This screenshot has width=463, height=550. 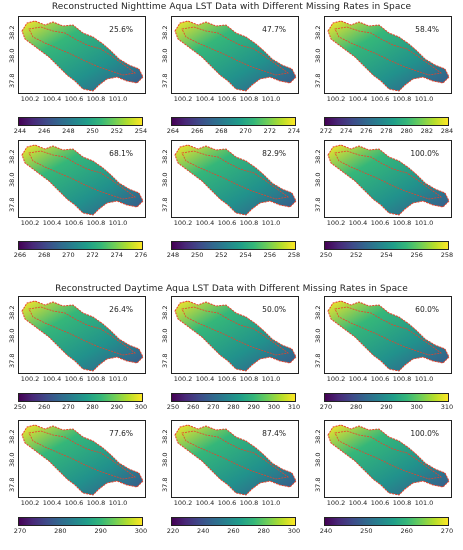 I want to click on day-map-panel-4: 77.6%, so click(x=82, y=459).